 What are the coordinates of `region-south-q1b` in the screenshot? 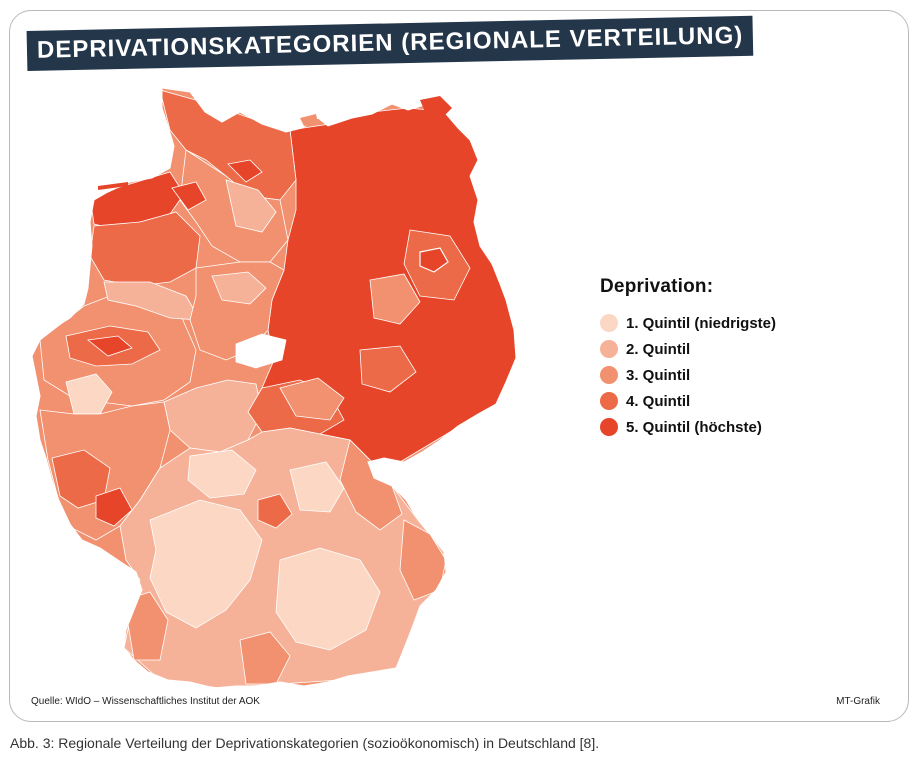 It's located at (328, 599).